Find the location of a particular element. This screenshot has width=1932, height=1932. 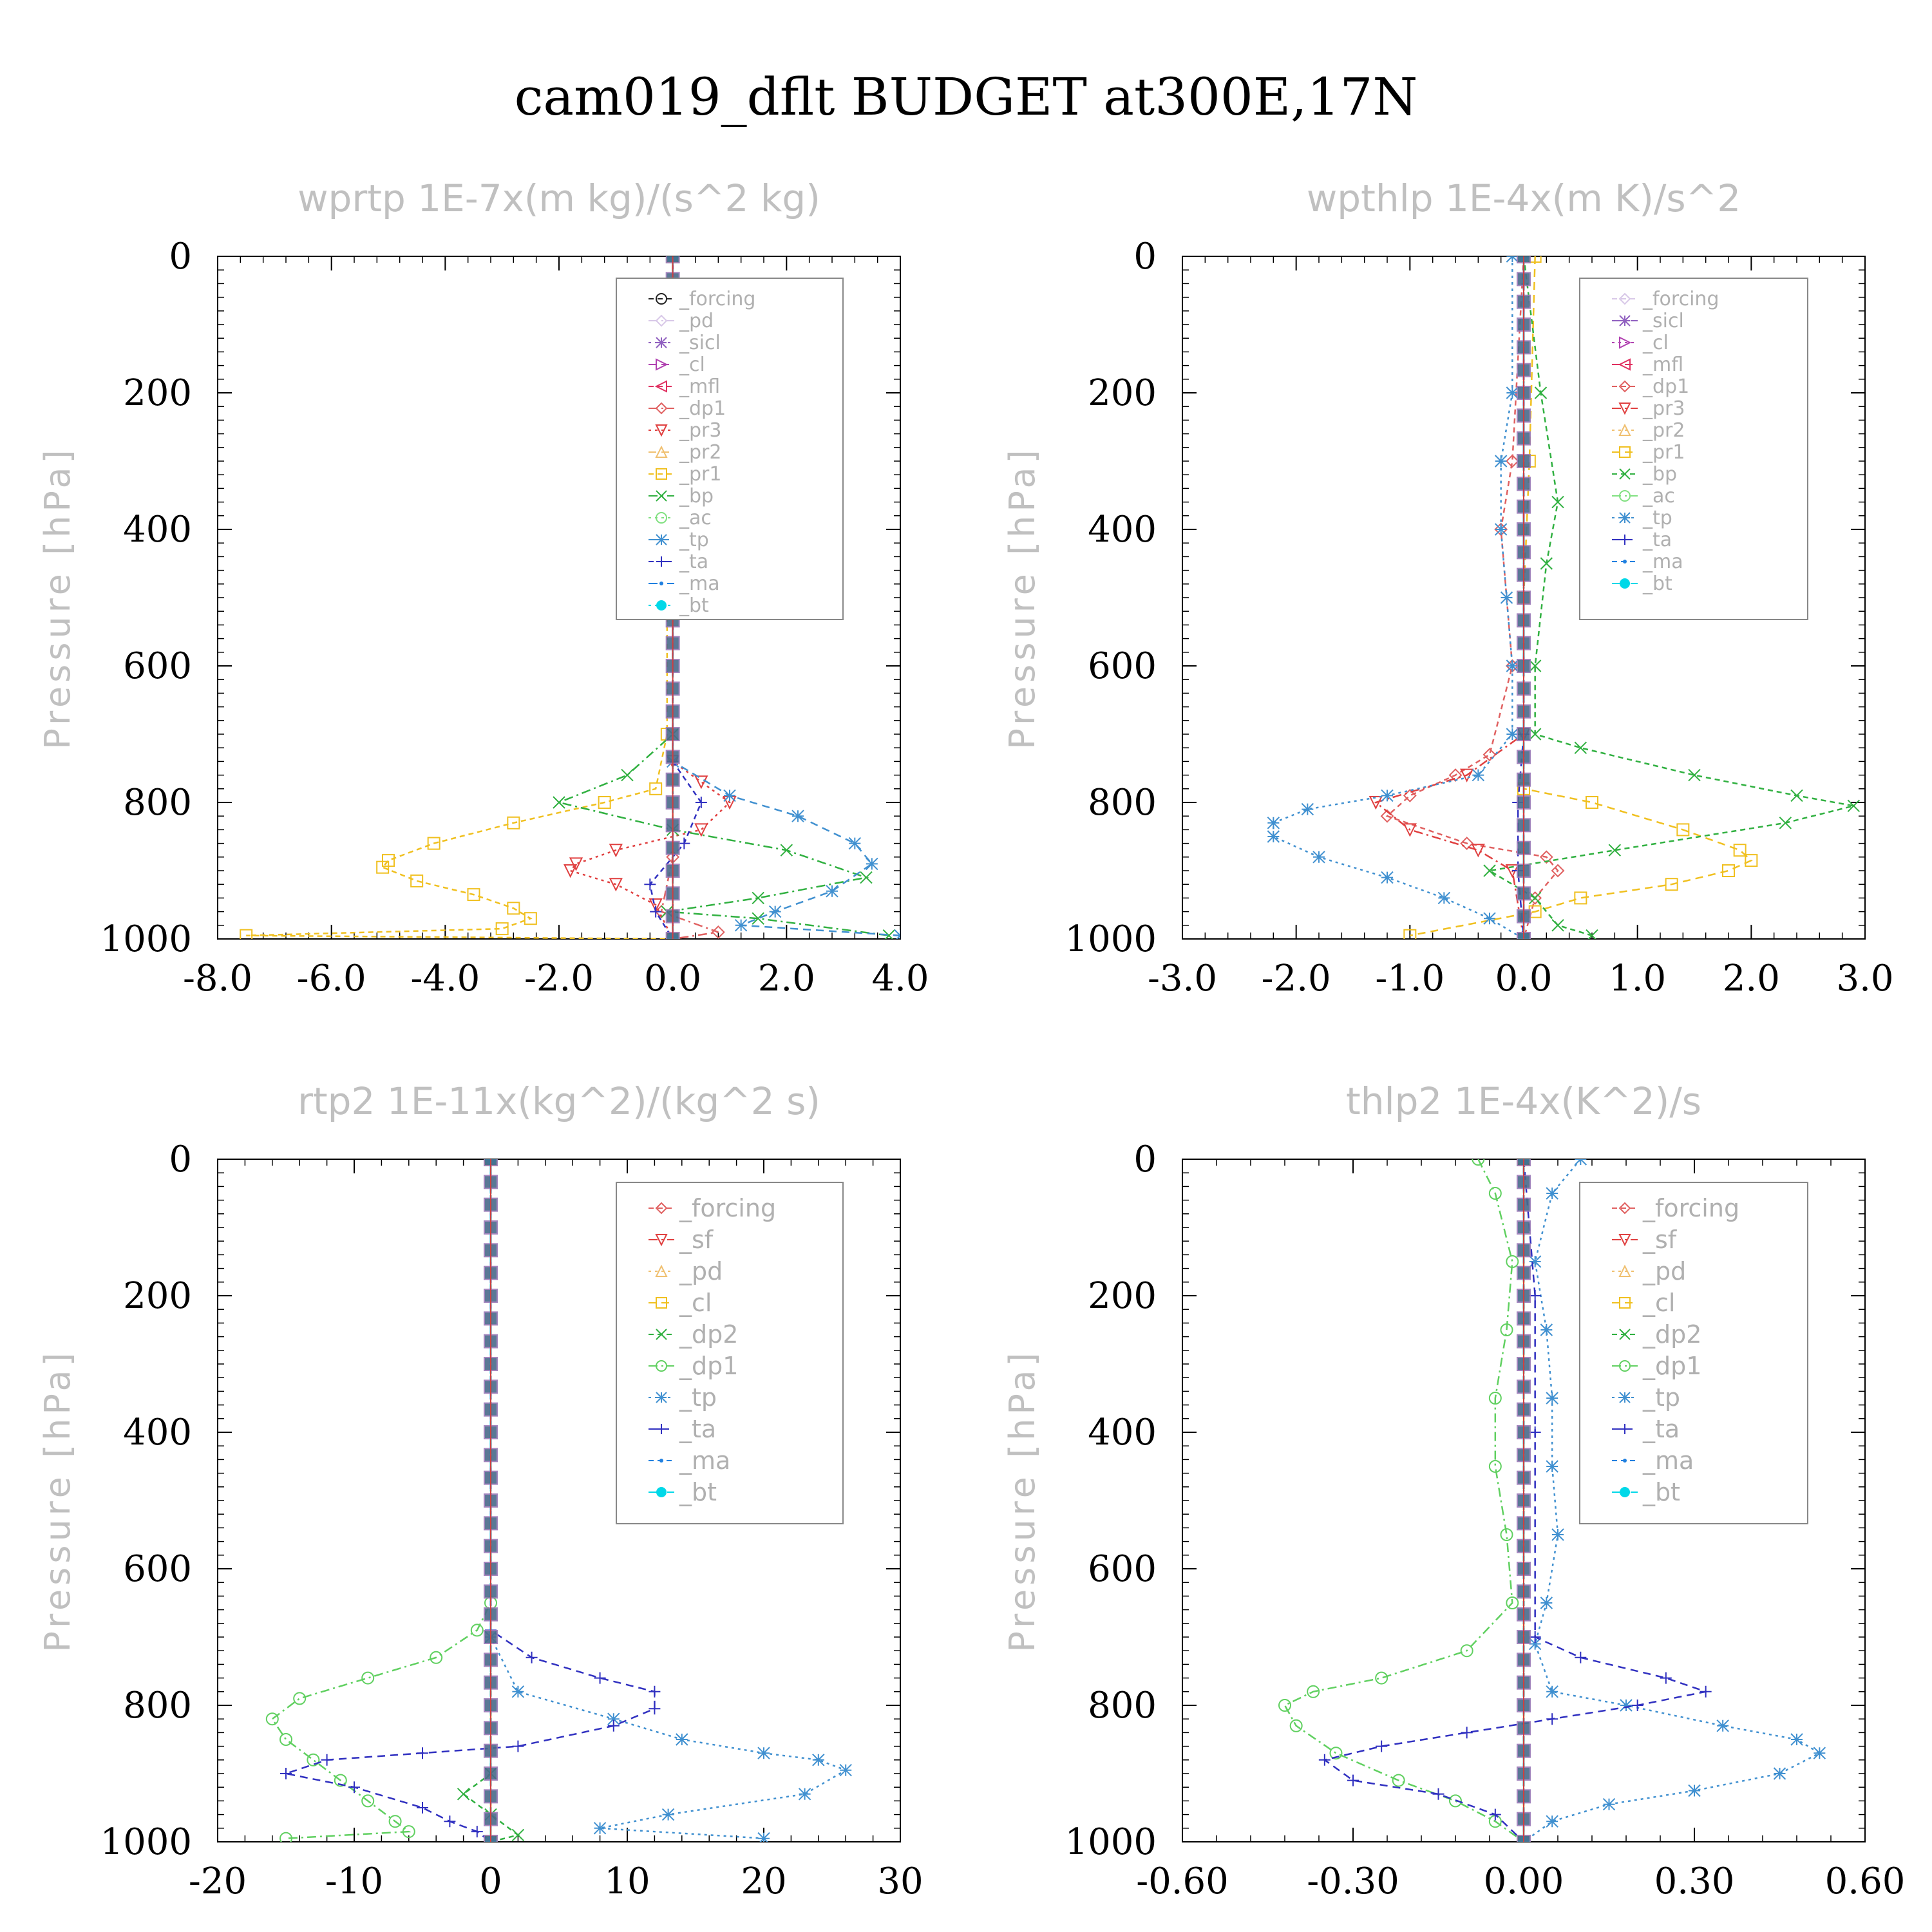

legend-label: _sf is located at coordinates (696, 1240).